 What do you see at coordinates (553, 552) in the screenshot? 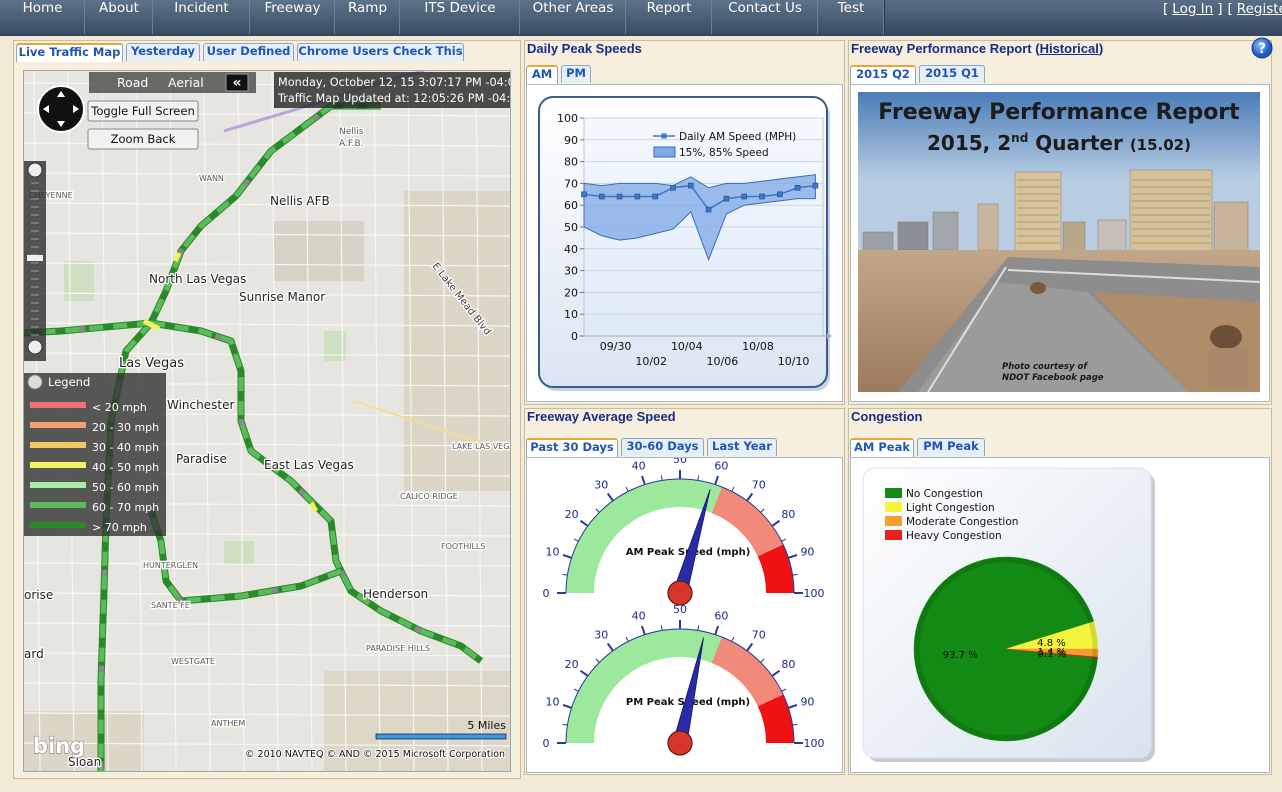
I see `gauge-tick-label: 10` at bounding box center [553, 552].